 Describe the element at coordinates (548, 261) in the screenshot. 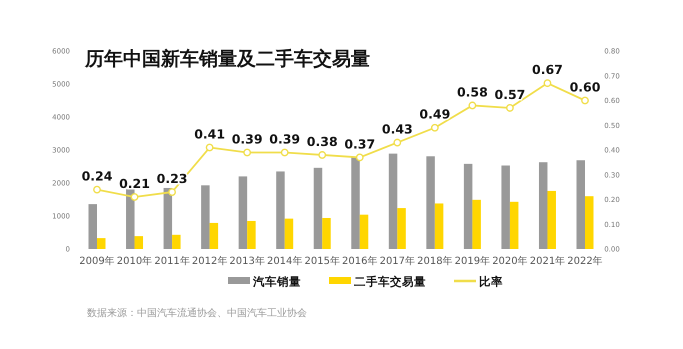

I see `x-tick-label: 2021年` at that location.